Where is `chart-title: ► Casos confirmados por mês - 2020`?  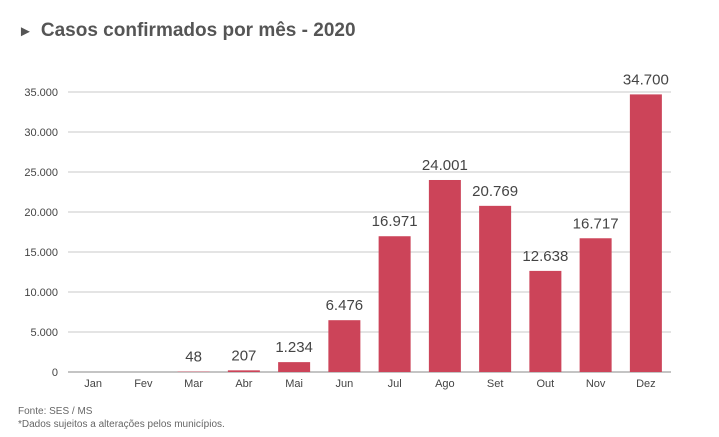
chart-title: ► Casos confirmados por mês - 2020 is located at coordinates (187, 31).